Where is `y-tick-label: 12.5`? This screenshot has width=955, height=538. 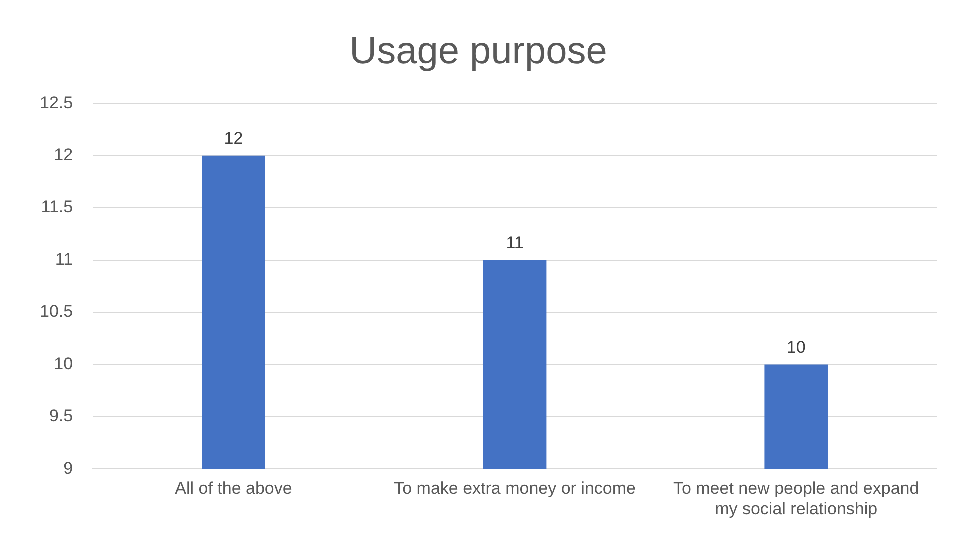
y-tick-label: 12.5 is located at coordinates (57, 102).